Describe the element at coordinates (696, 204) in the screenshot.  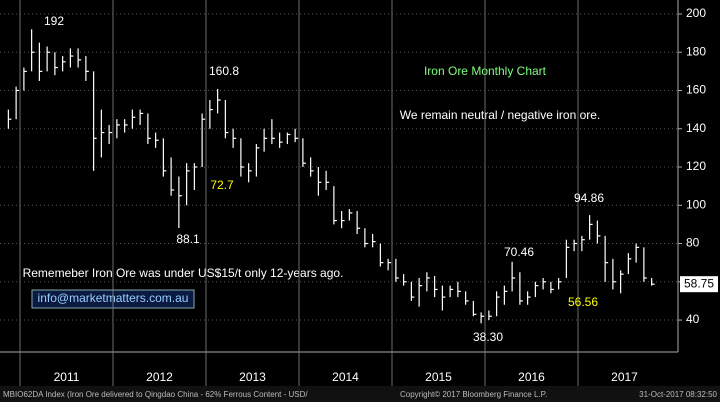
I see `y-tick-label: 100` at that location.